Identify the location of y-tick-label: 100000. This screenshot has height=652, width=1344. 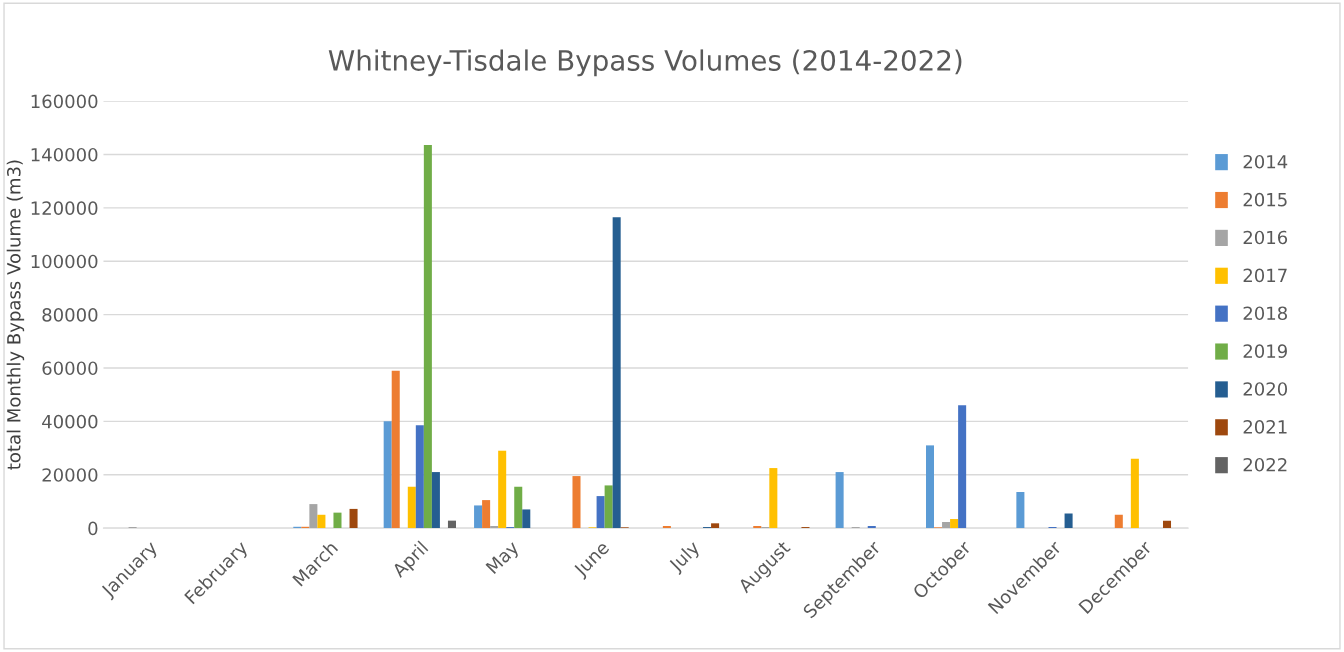
(64, 261).